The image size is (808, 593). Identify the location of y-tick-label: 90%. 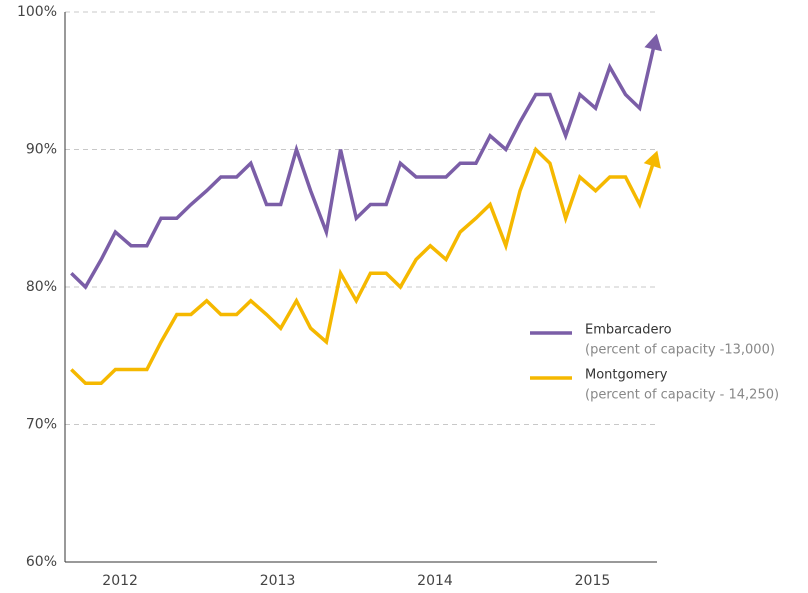
(41, 150).